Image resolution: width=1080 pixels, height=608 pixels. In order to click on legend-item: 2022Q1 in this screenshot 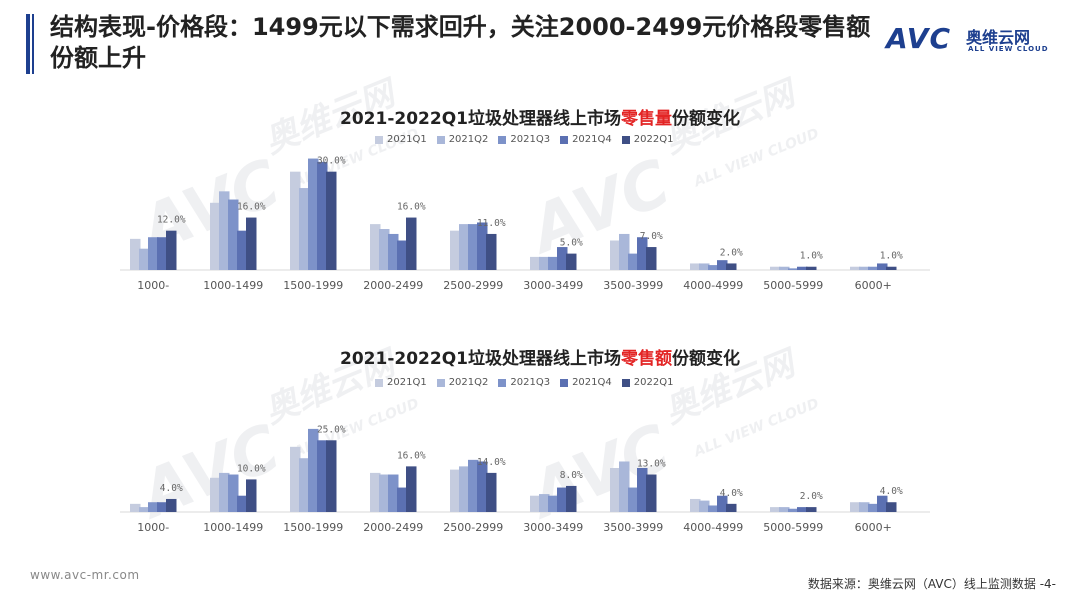, I will do `click(647, 382)`.